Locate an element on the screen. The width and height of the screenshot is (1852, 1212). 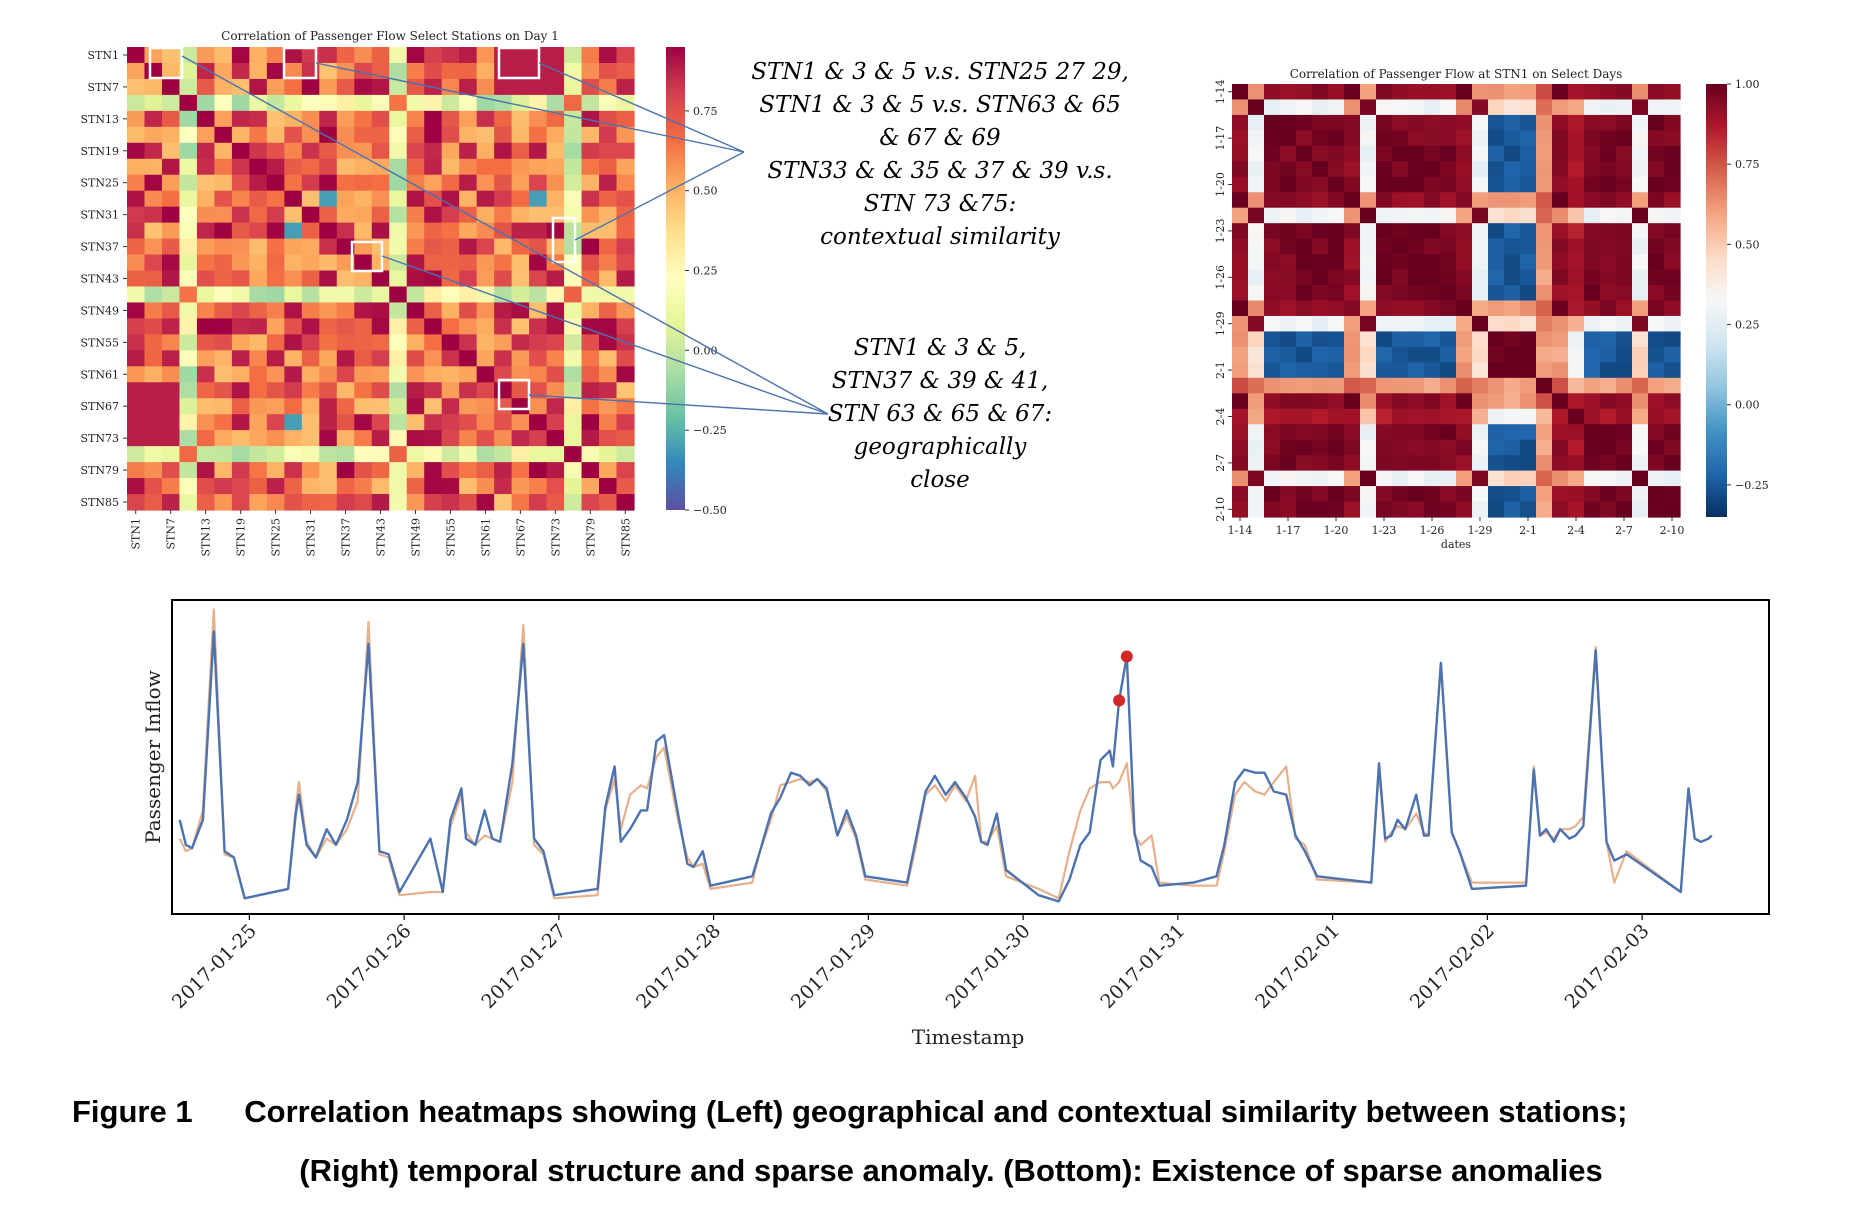
time-tick-label: 2017-01-25 is located at coordinates (214, 966).